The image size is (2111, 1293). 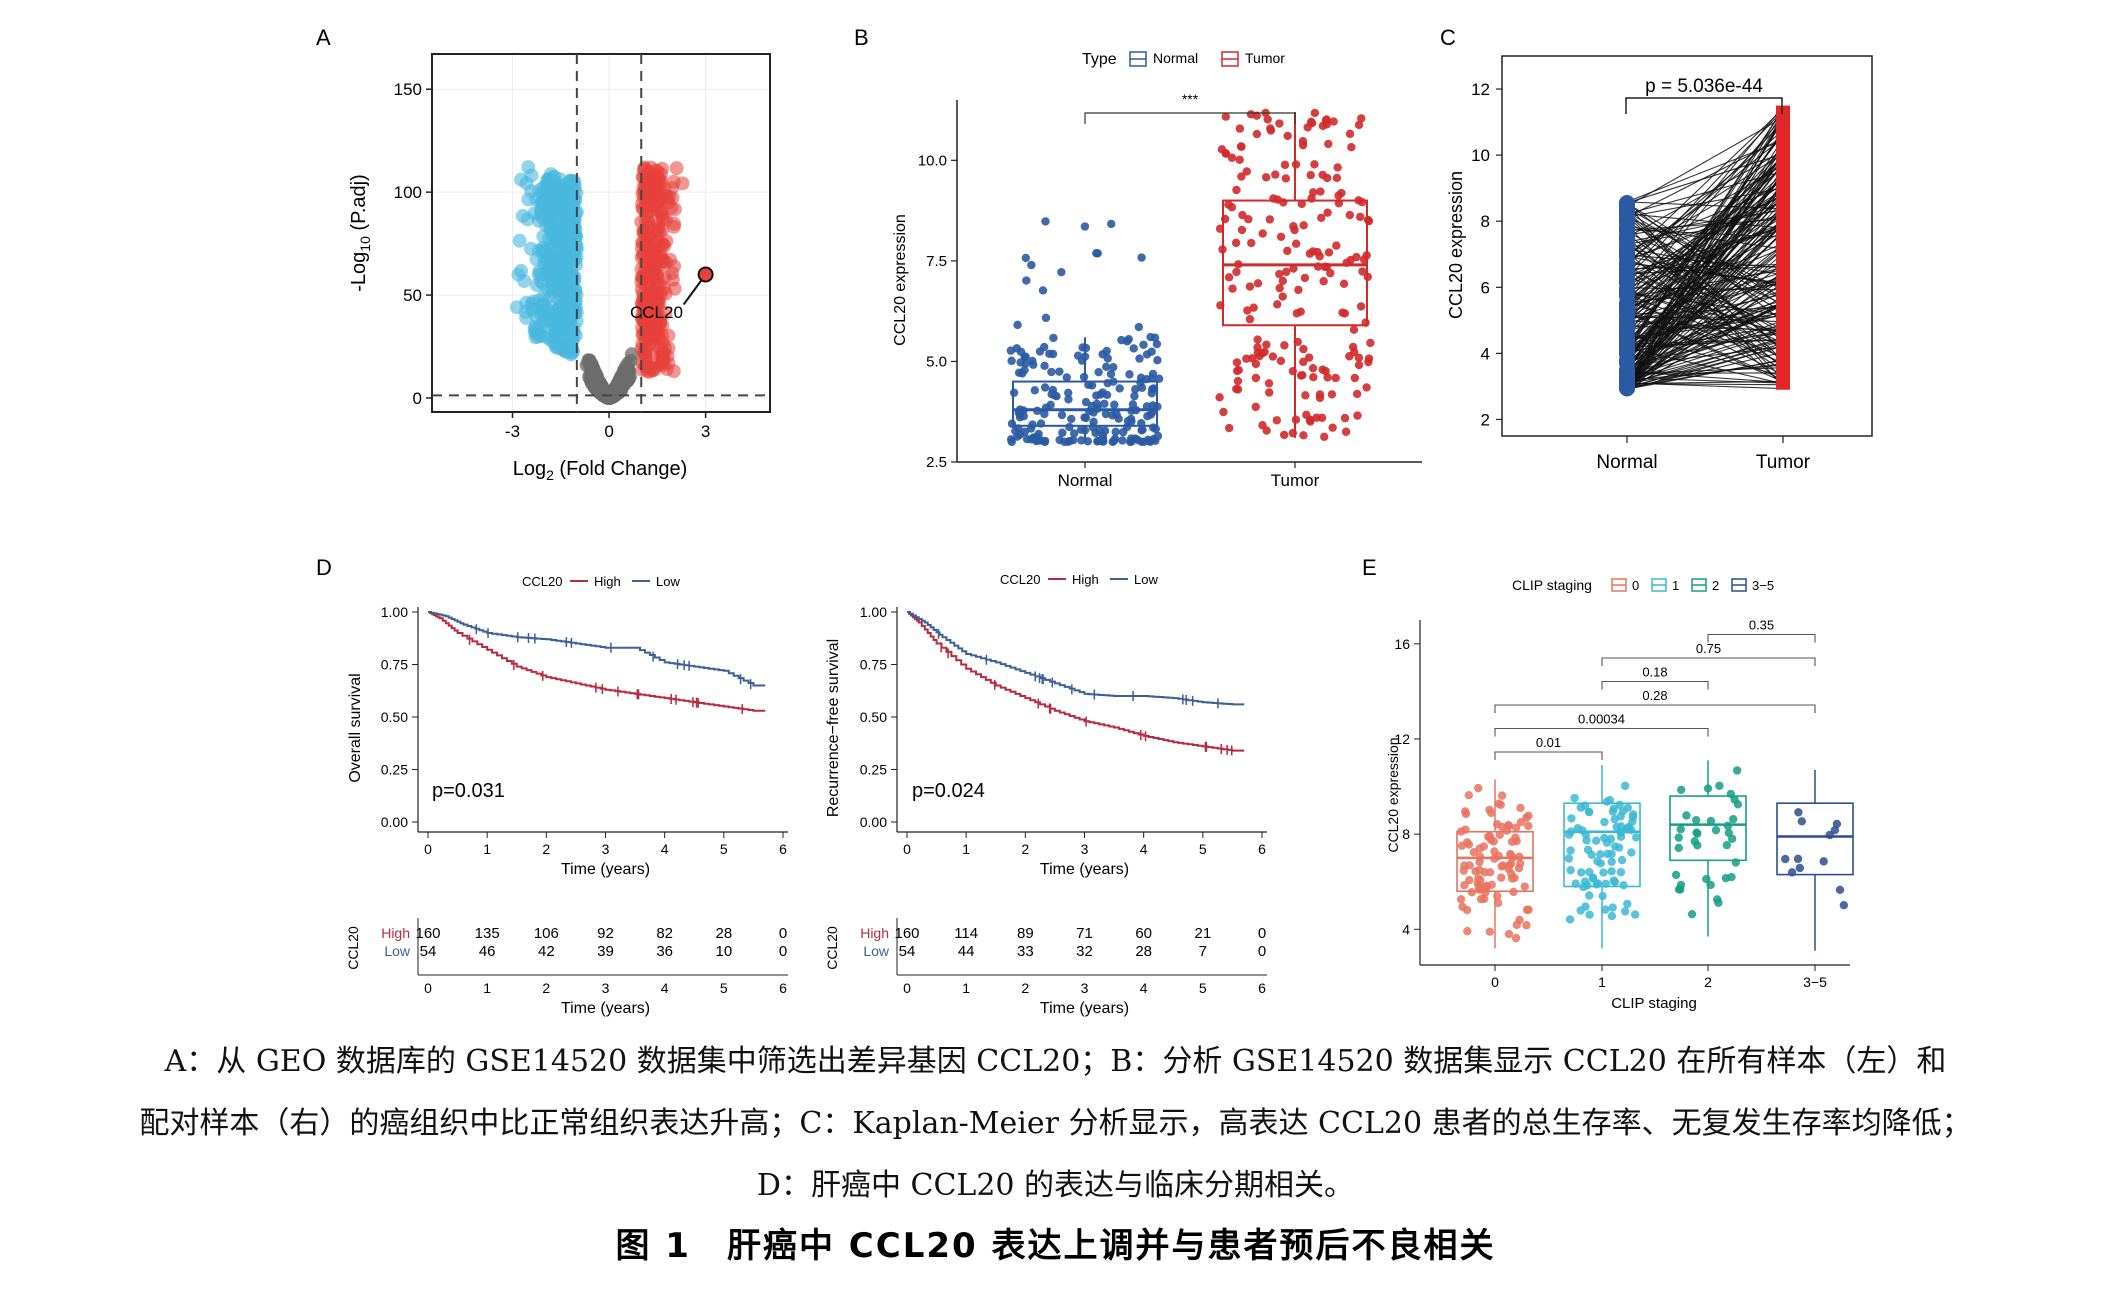 What do you see at coordinates (605, 951) in the screenshot?
I see `risk-count-low: 39` at bounding box center [605, 951].